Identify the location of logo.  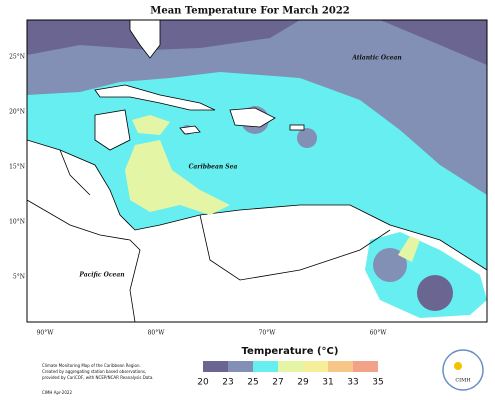
(463, 370).